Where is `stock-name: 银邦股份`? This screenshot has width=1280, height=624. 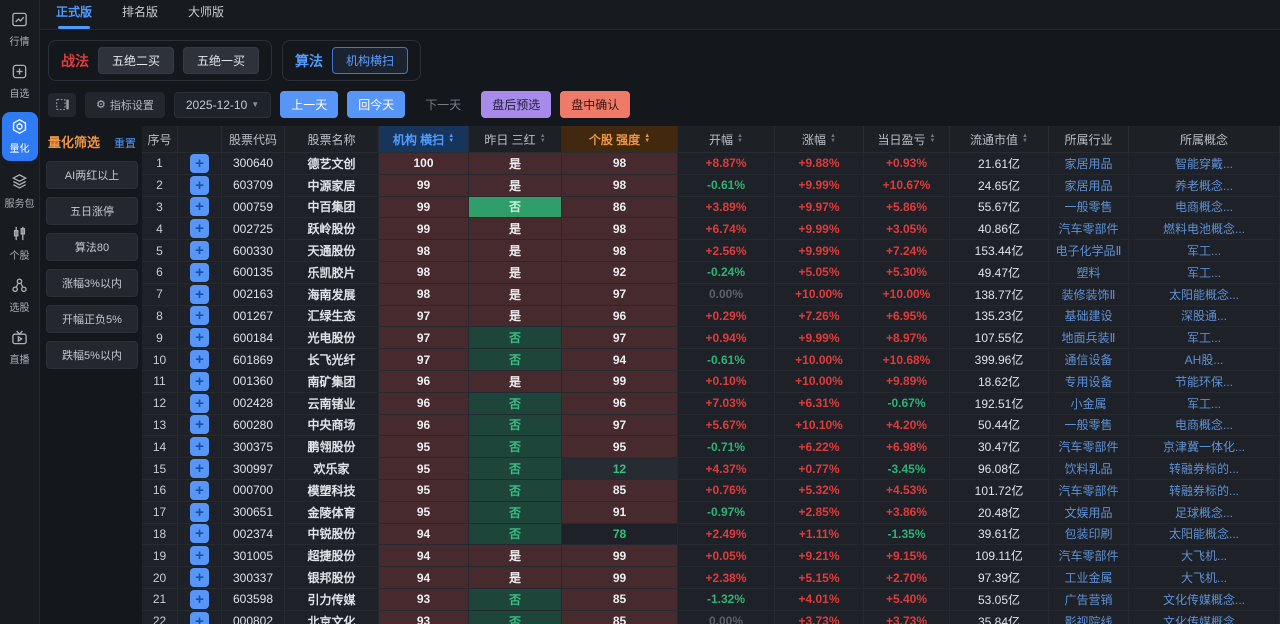
stock-name: 银邦股份 is located at coordinates (332, 578).